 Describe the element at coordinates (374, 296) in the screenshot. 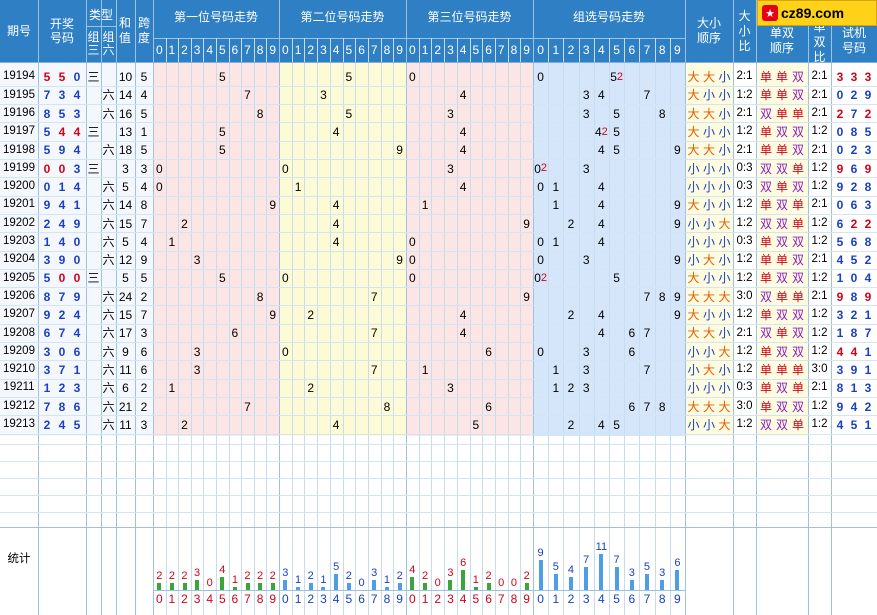

I see `pos-hit: 7` at that location.